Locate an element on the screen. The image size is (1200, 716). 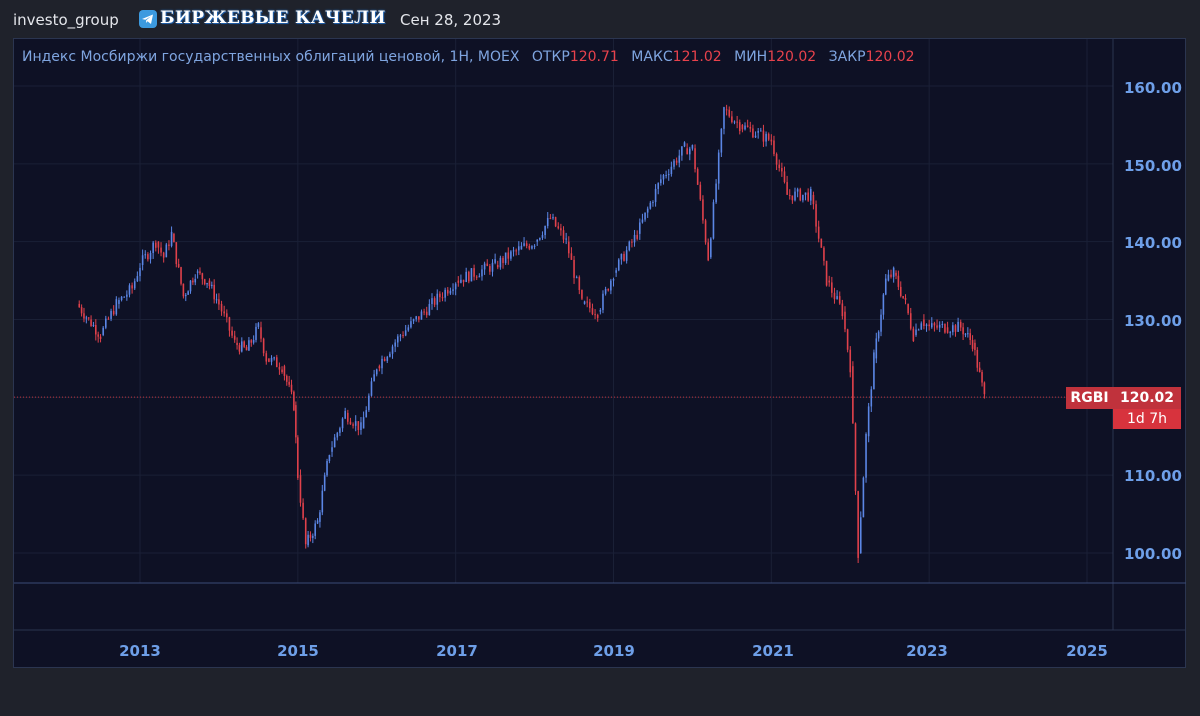
x-tick-label: 2021 is located at coordinates (773, 651).